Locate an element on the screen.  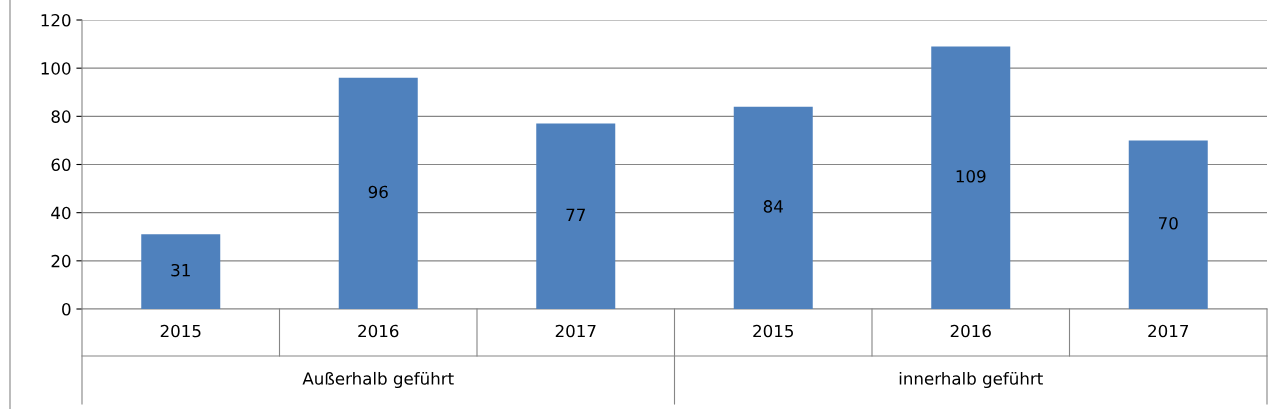
y-tick-label: 40 is located at coordinates (61, 213).